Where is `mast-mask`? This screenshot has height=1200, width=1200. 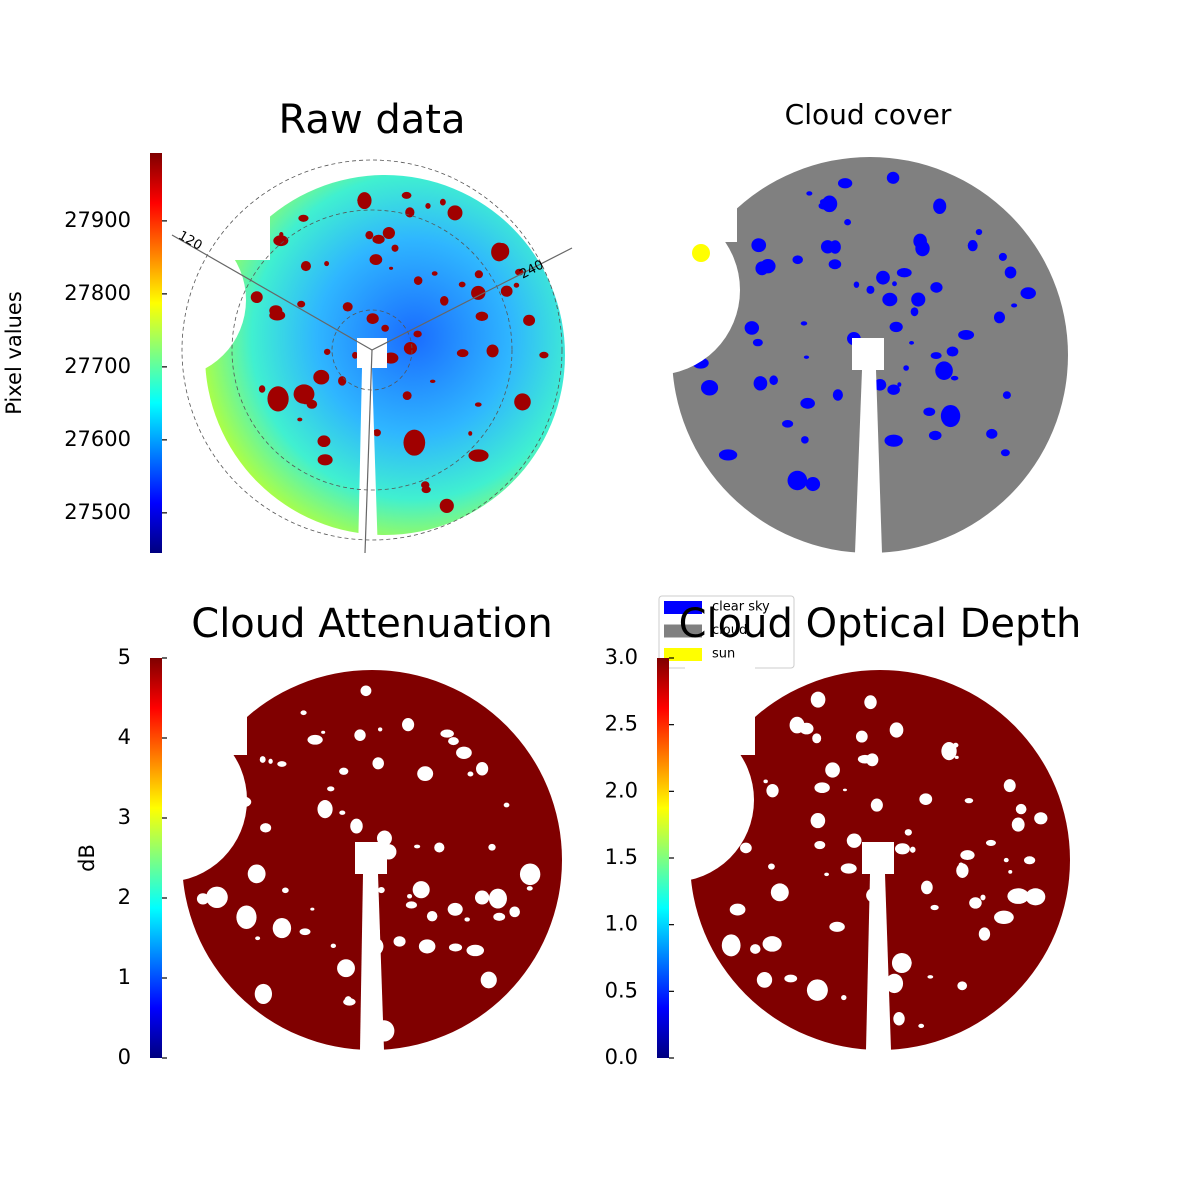
mast-mask is located at coordinates (868, 461).